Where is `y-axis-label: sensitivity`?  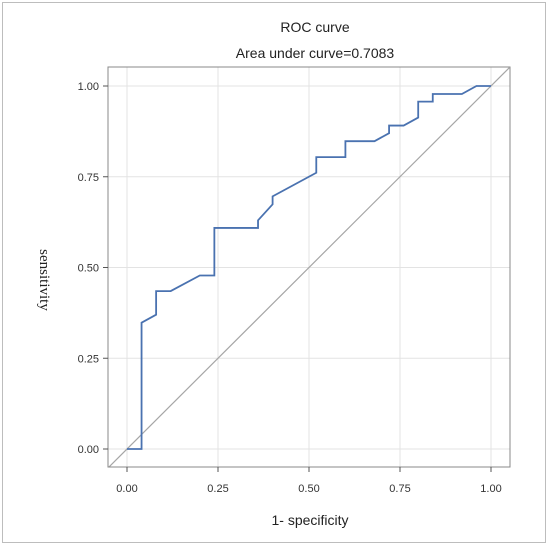
y-axis-label: sensitivity is located at coordinates (44, 280).